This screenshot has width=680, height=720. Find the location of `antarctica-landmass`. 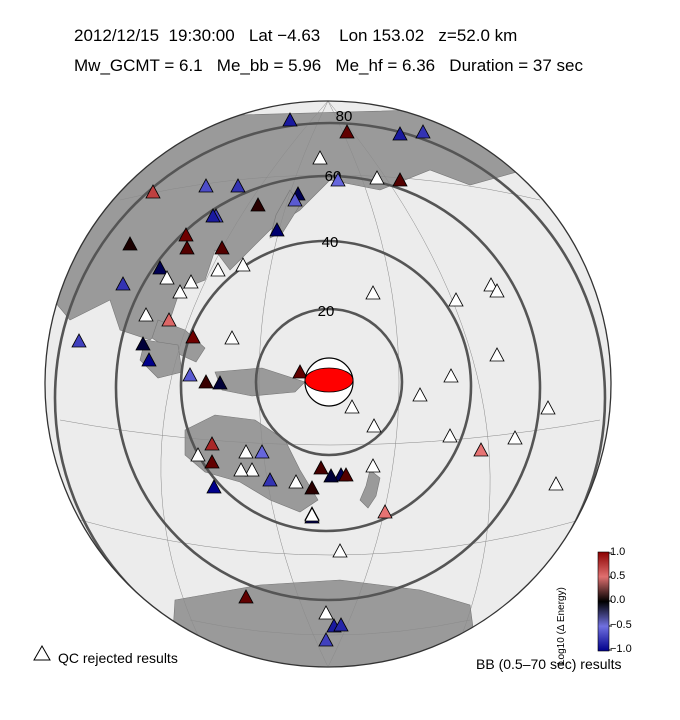

antarctica-landmass is located at coordinates (325, 623).